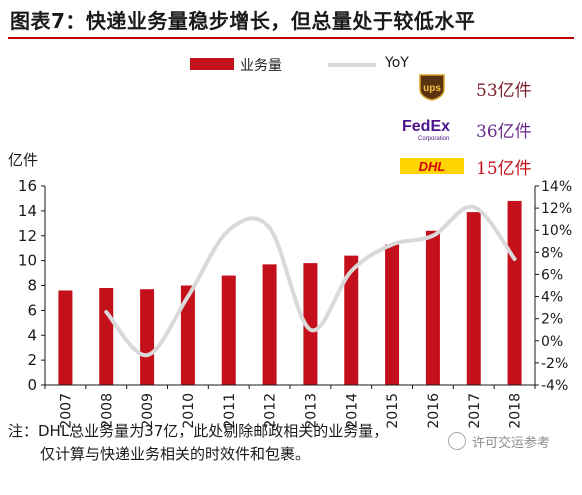 This screenshot has width=582, height=495. What do you see at coordinates (552, 253) in the screenshot?
I see `y-right-tick-label: 8%` at bounding box center [552, 253].